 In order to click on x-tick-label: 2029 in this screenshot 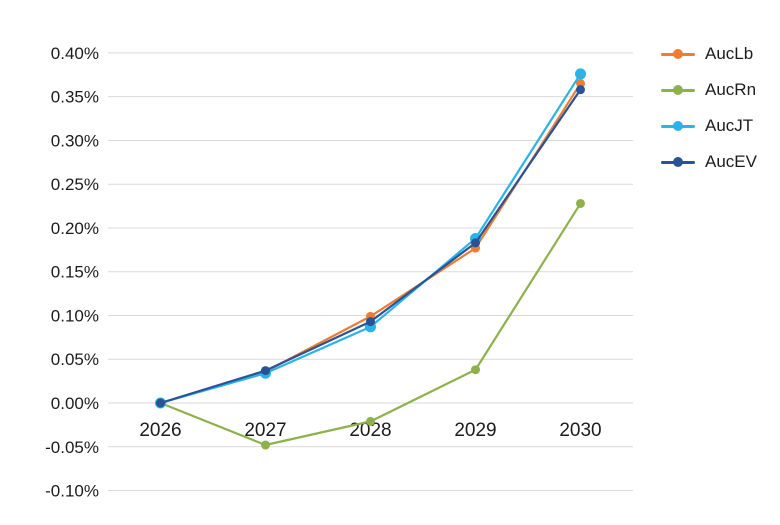, I will do `click(475, 430)`.